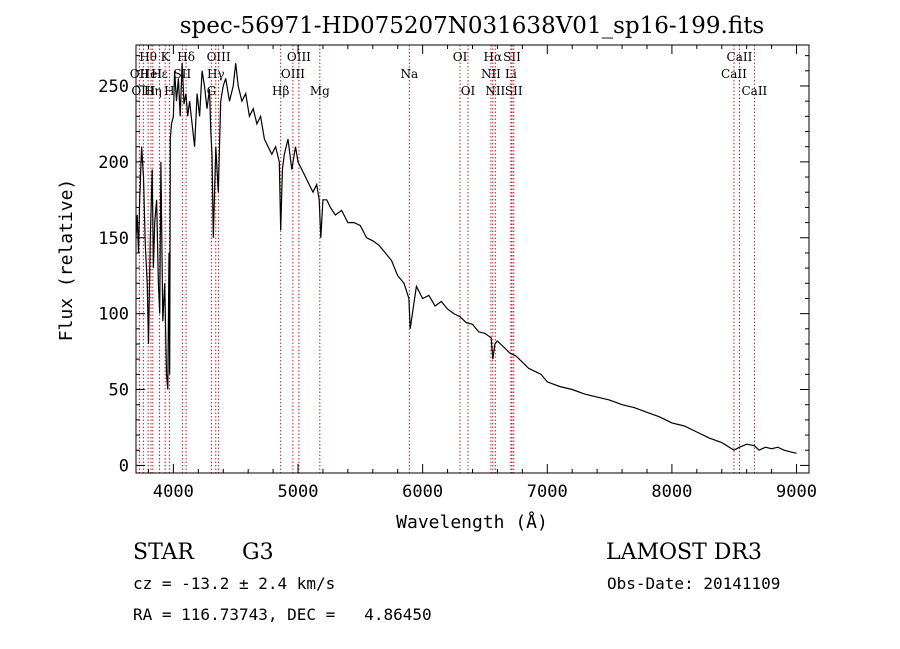 The width and height of the screenshot is (900, 649). I want to click on y-axis-label: Flux (relative), so click(66, 260).